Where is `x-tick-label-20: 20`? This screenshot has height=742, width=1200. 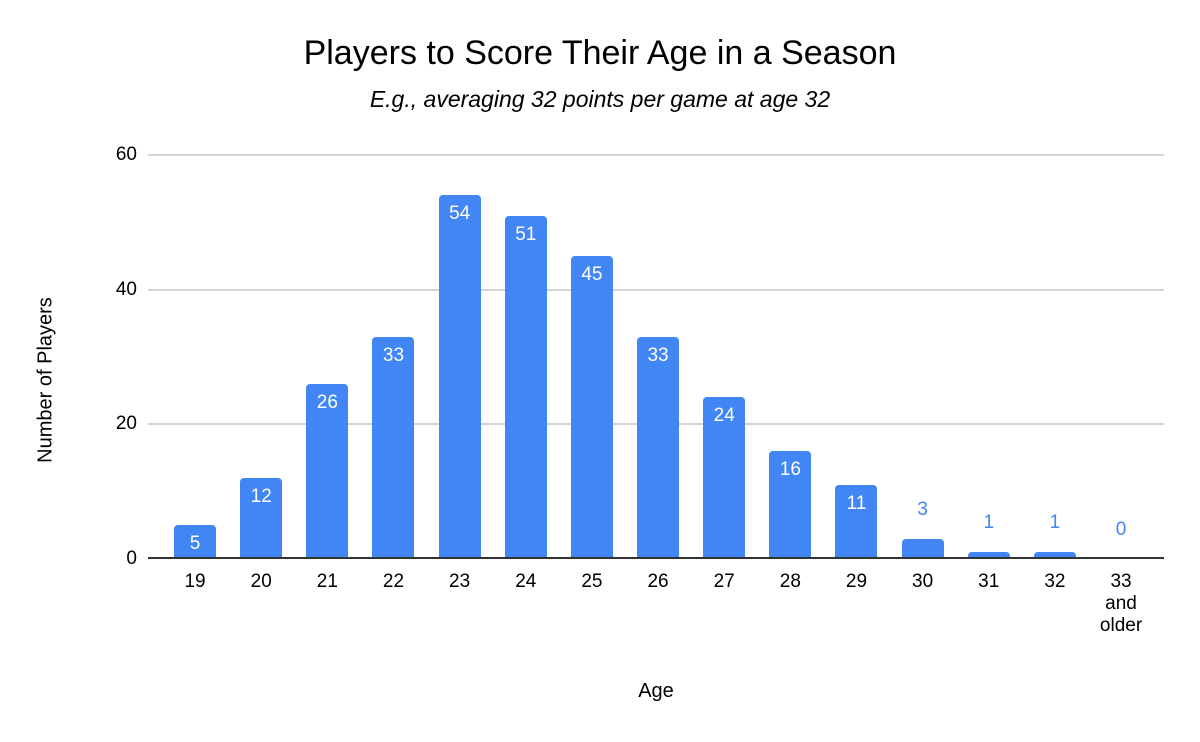 x-tick-label-20: 20 is located at coordinates (261, 581).